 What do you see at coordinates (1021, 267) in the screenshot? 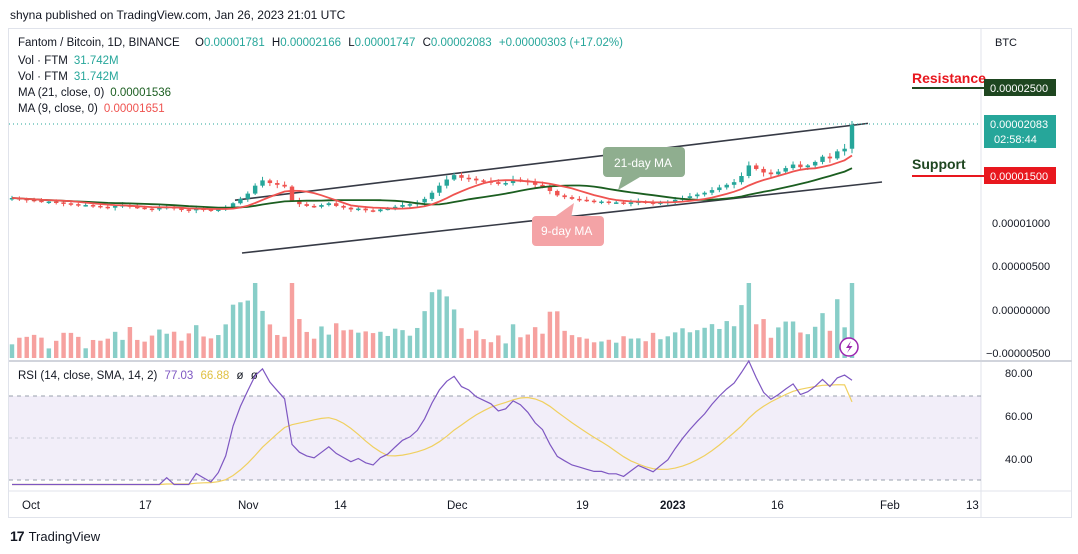
I see `price-tick: 0.00000500` at bounding box center [1021, 267].